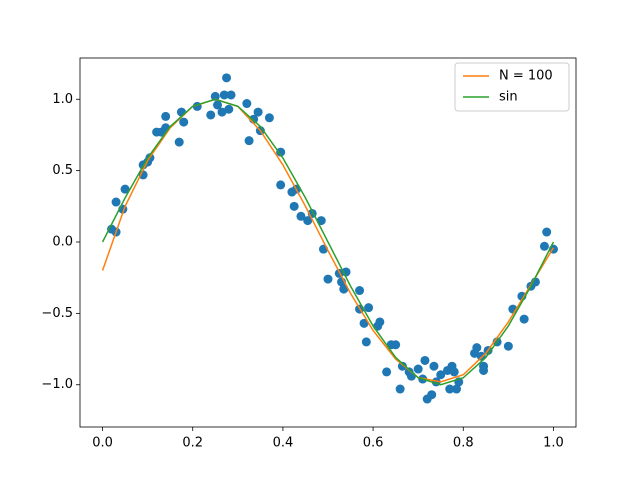 This screenshot has height=480, width=640. What do you see at coordinates (283, 443) in the screenshot?
I see `x-tick-label: 0.4` at bounding box center [283, 443].